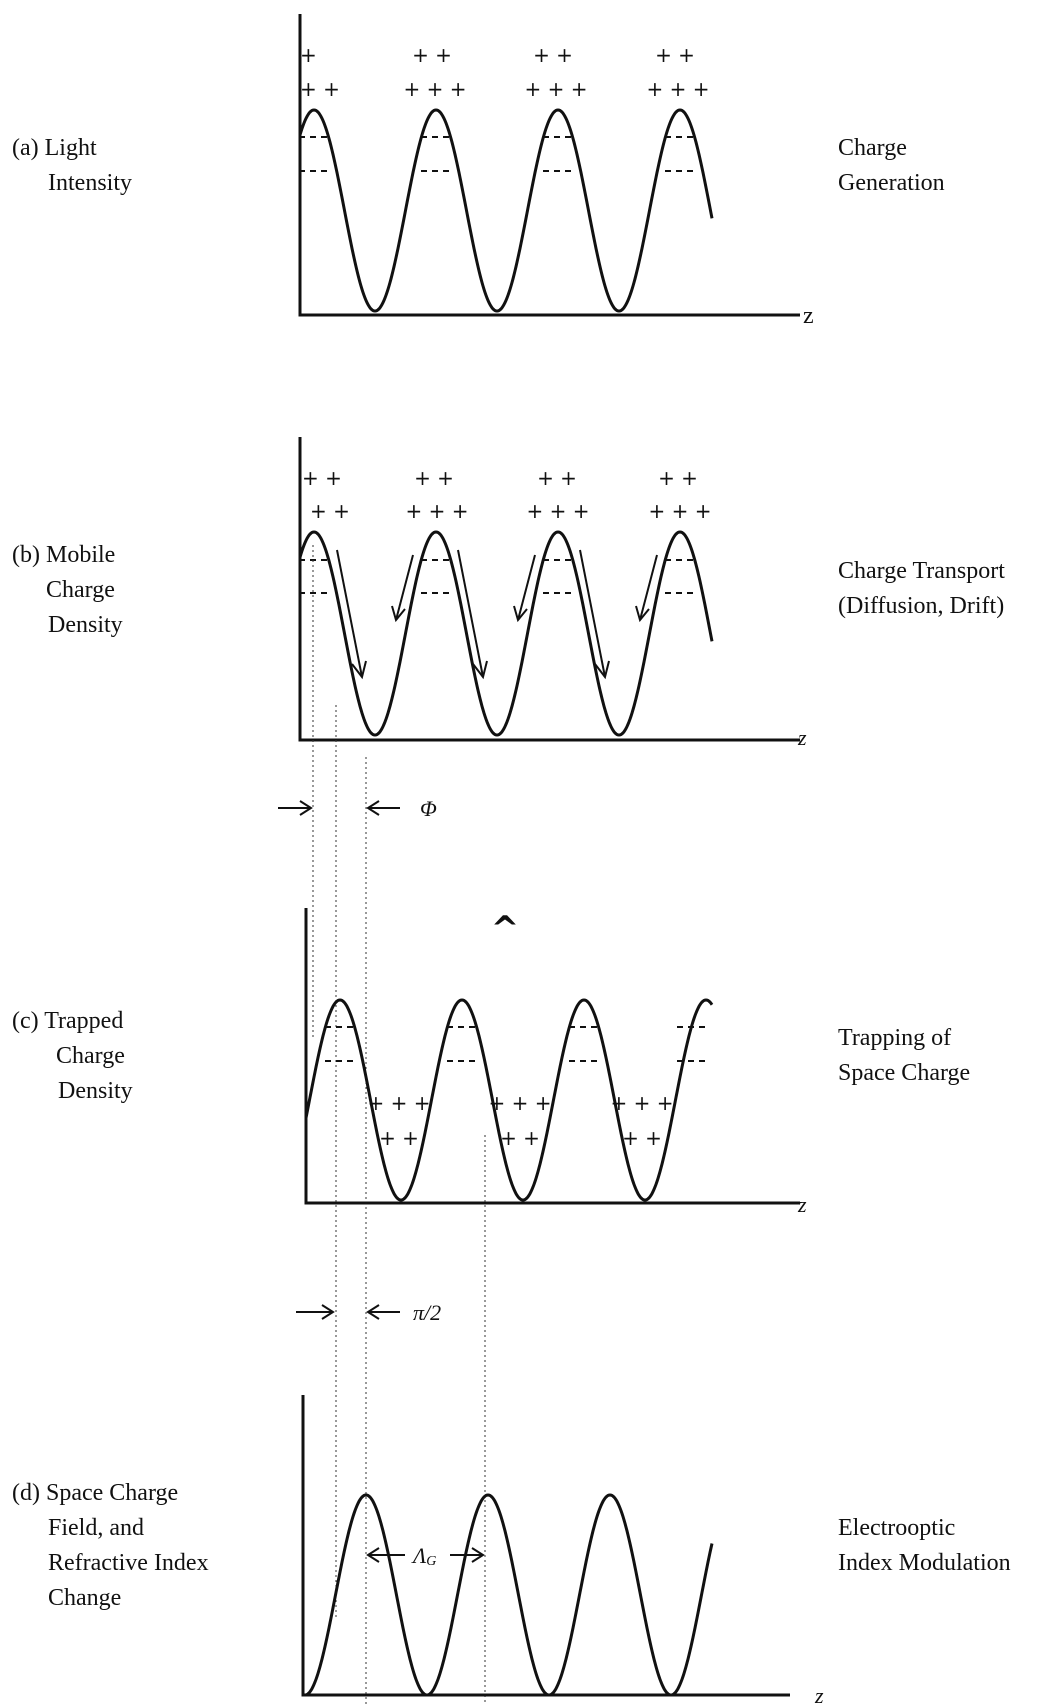  I want to click on grating-period: ΛG, so click(425, 1556).